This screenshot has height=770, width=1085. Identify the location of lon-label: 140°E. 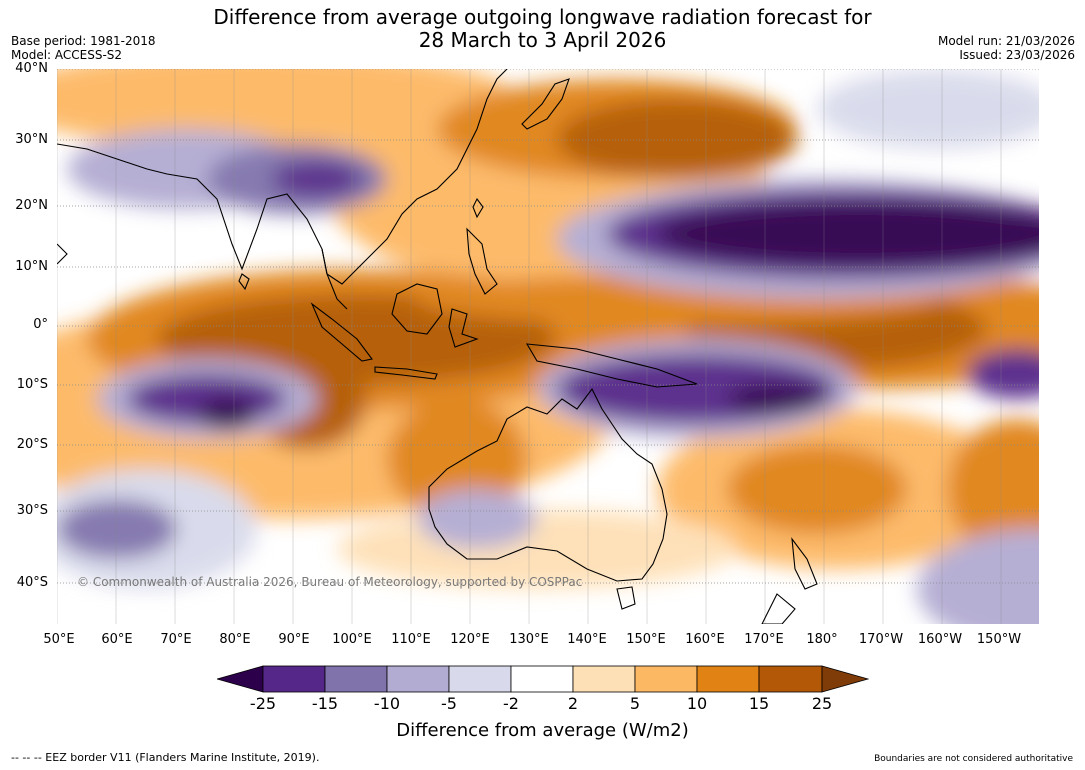
(587, 639).